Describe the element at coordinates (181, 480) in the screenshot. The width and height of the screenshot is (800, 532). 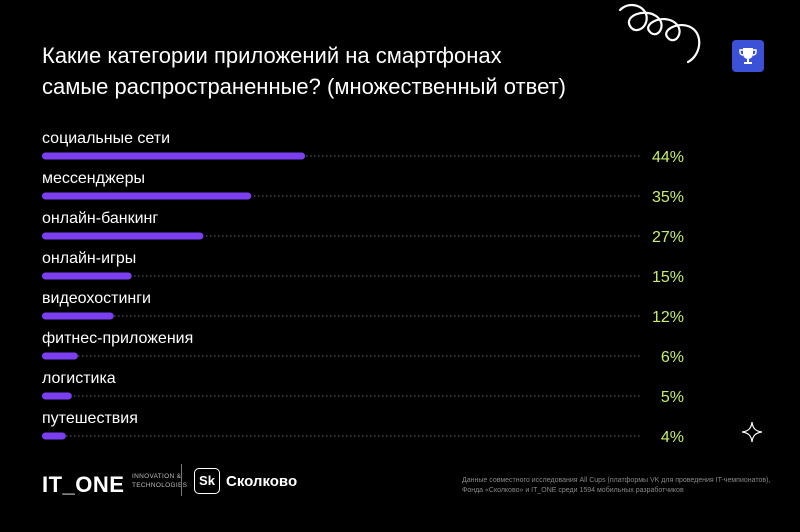
I see `footer-divider` at that location.